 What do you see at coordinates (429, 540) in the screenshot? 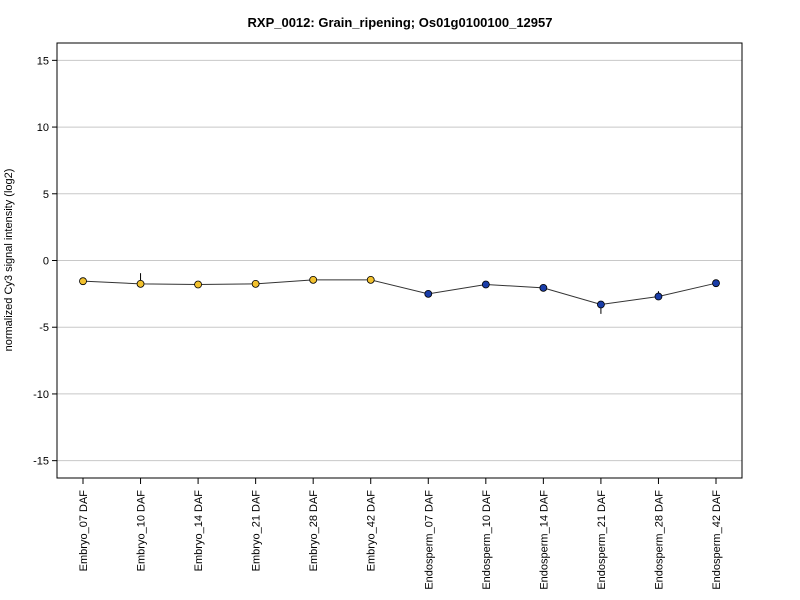
I see `x-tick-label: Endosperm_07 DAF` at bounding box center [429, 540].